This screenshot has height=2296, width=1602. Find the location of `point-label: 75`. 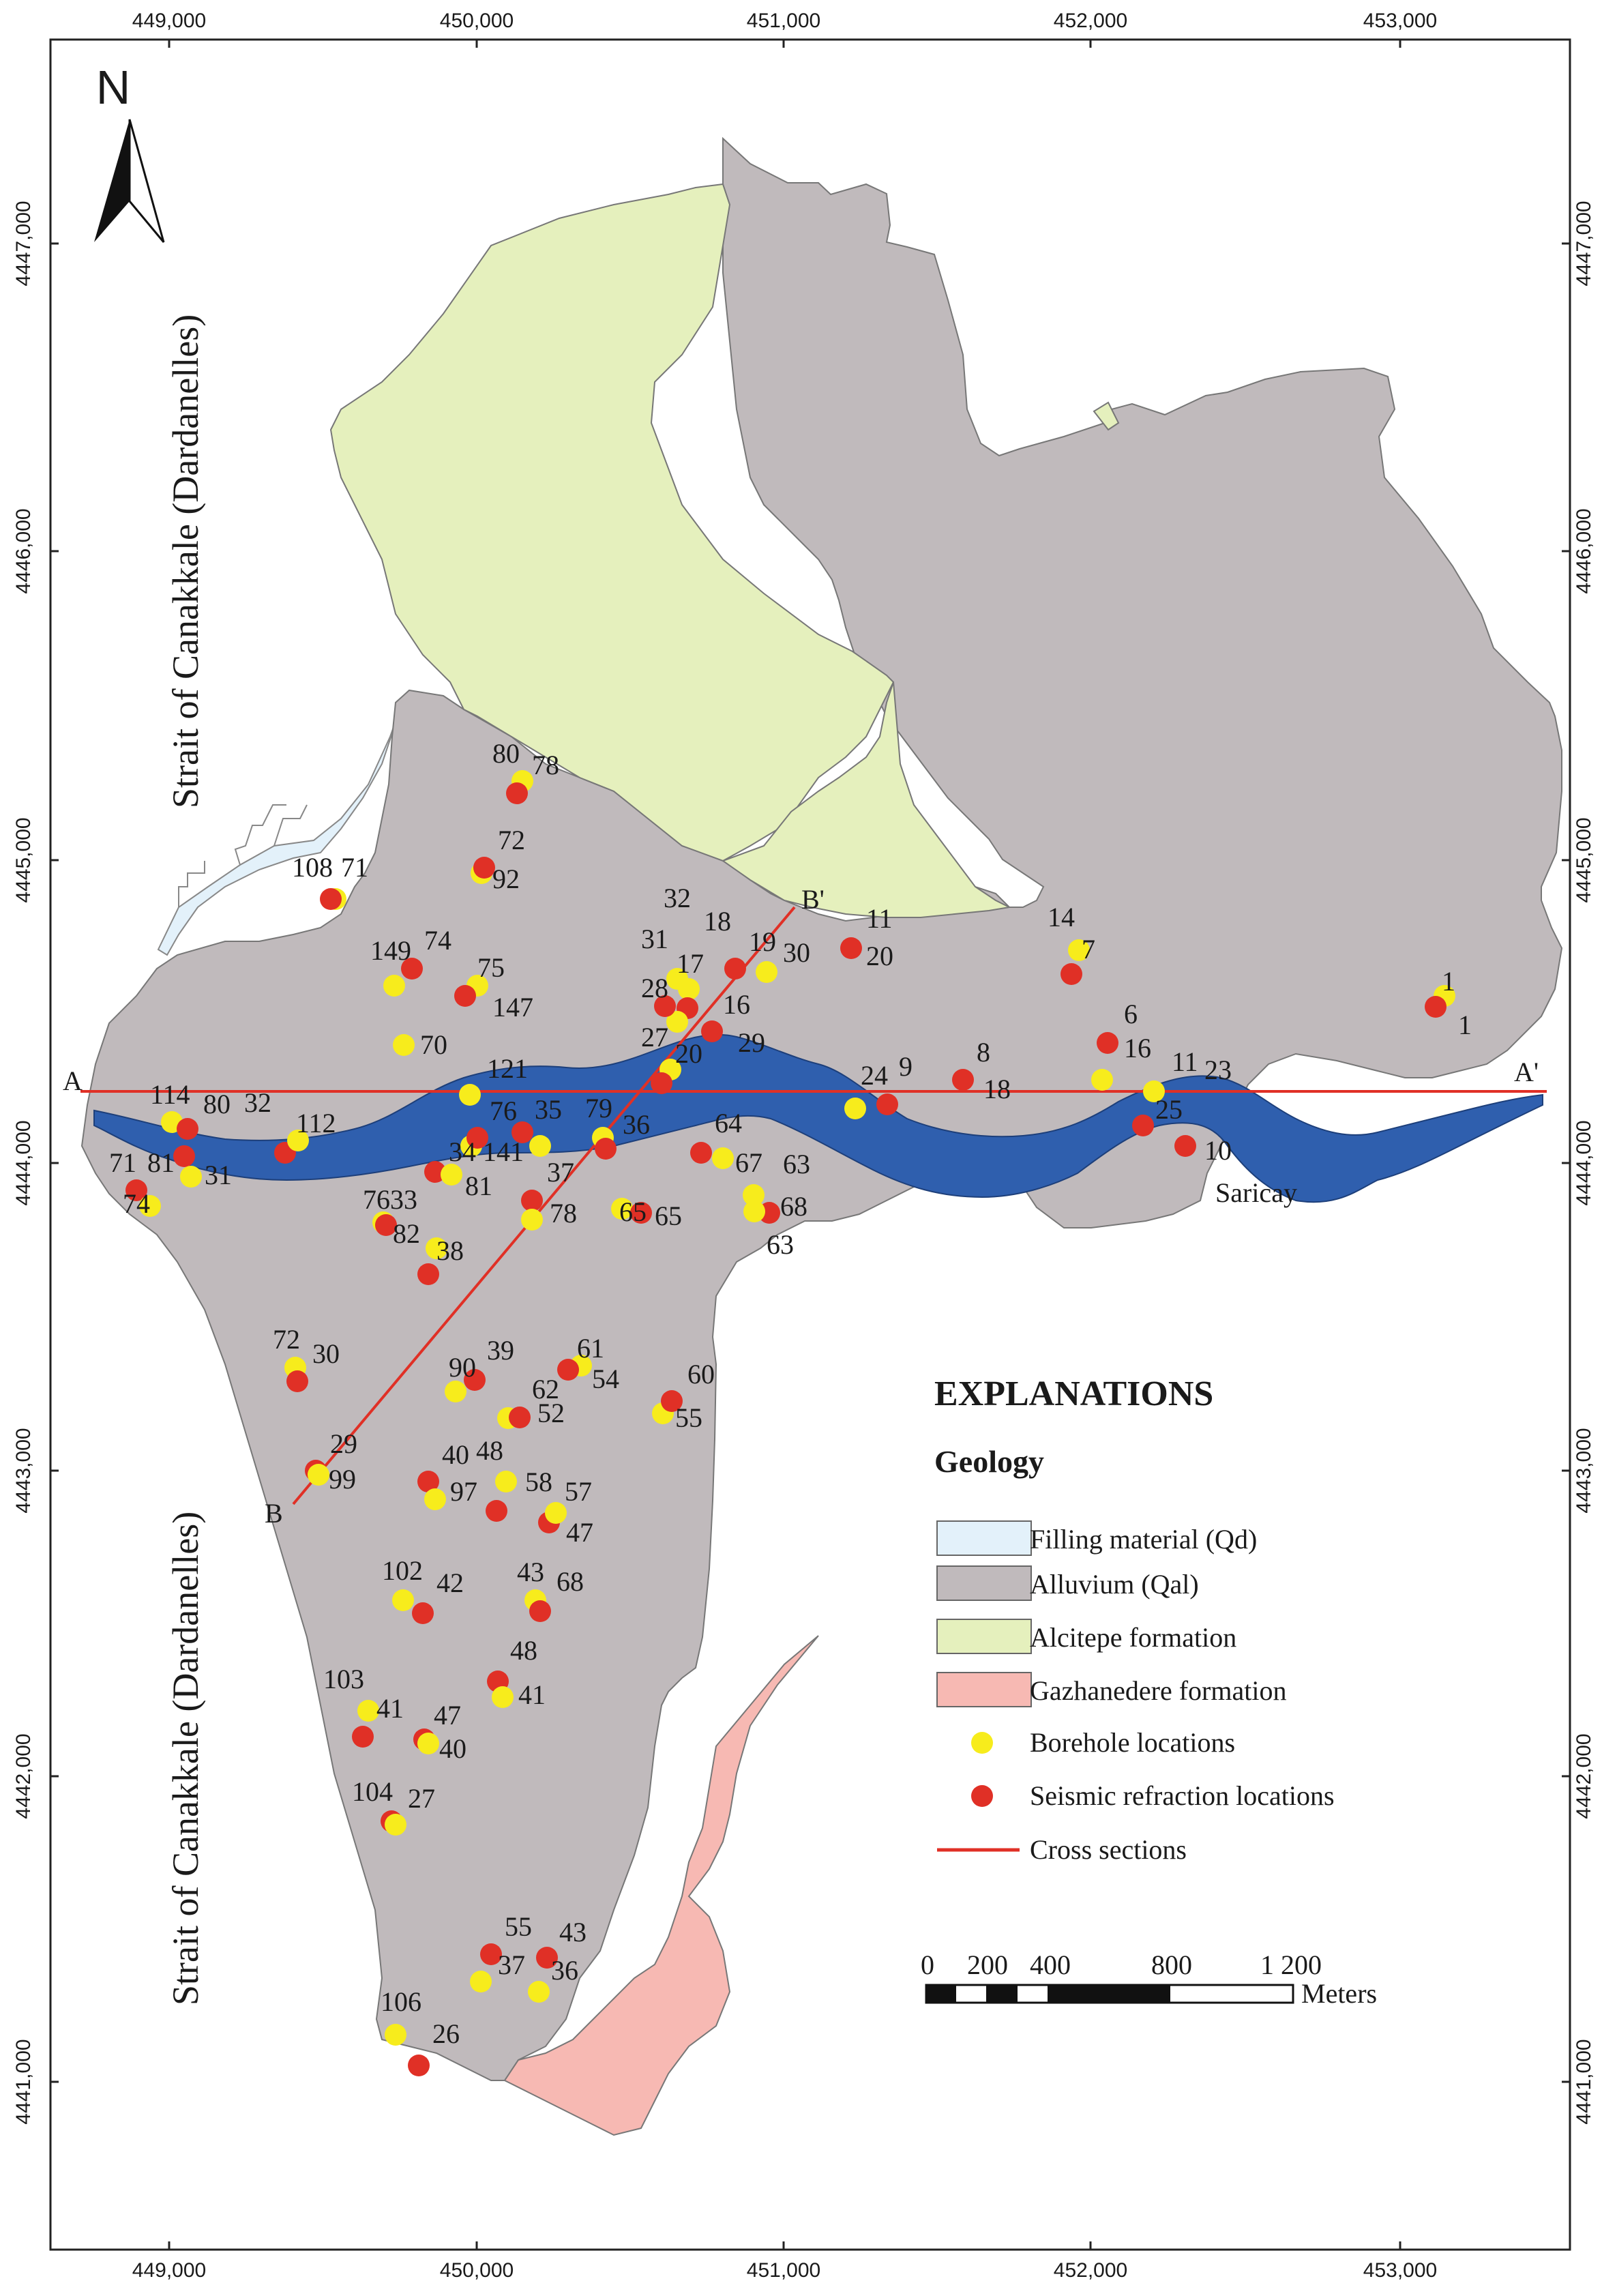

point-label: 75 is located at coordinates (491, 968).